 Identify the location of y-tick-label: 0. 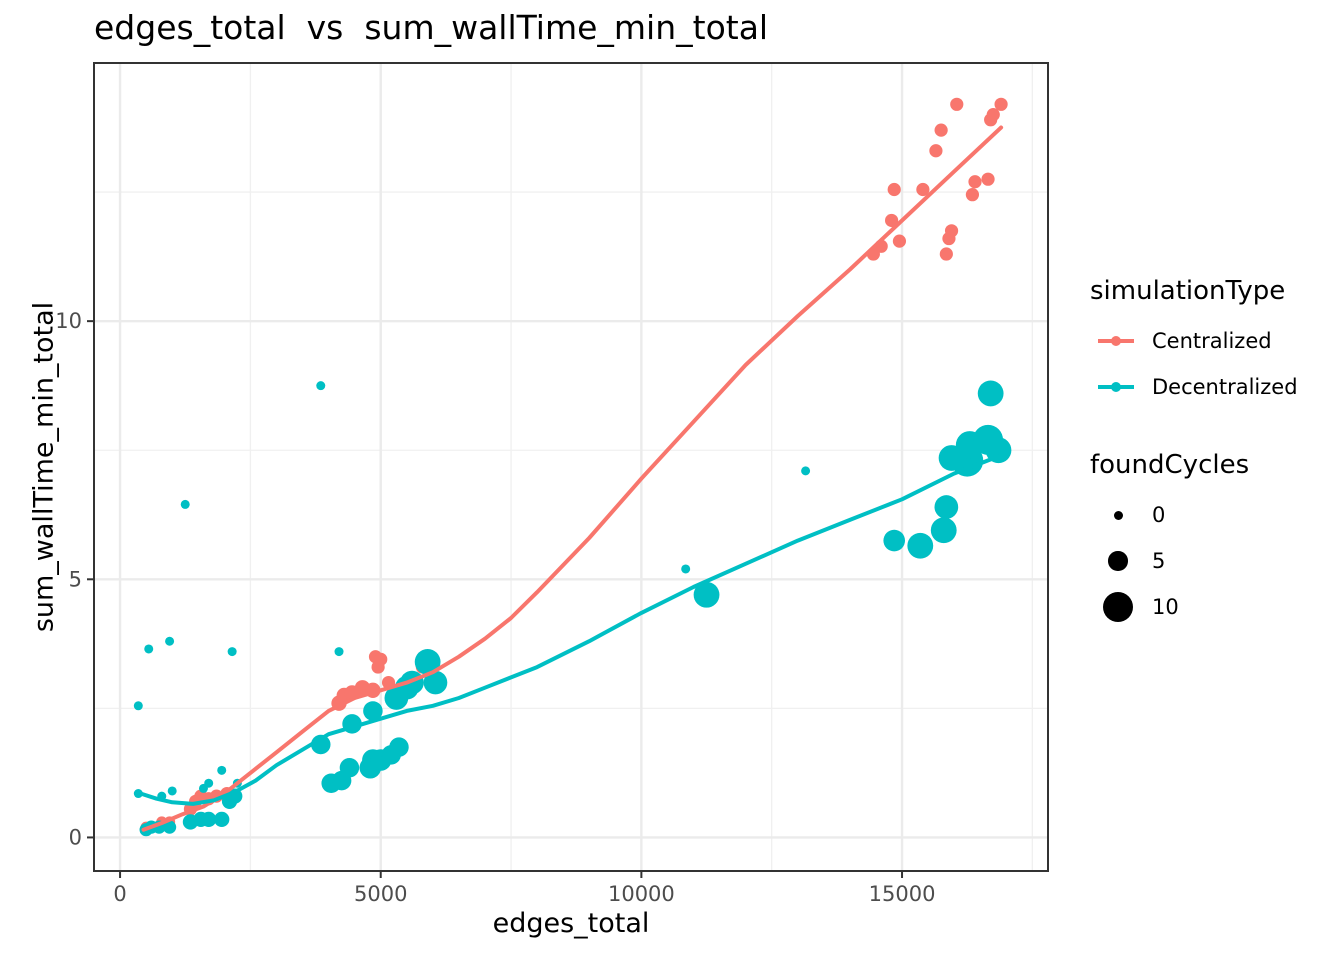
(75, 837).